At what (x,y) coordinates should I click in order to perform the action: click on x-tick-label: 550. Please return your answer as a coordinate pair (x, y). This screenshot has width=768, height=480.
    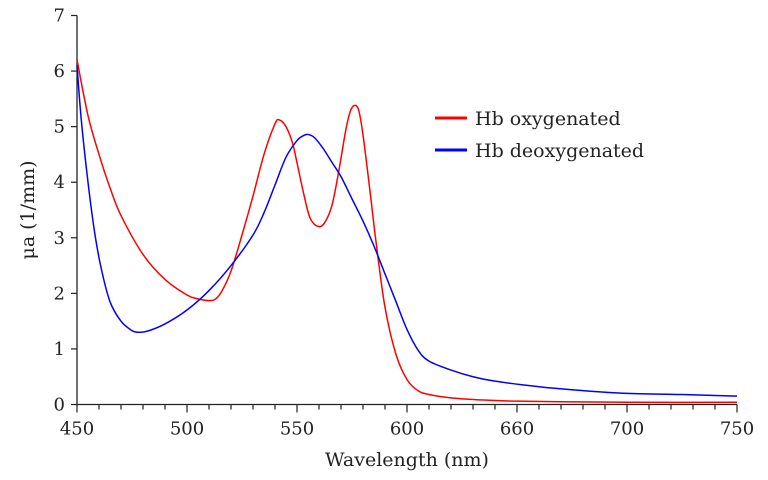
    Looking at the image, I should click on (297, 429).